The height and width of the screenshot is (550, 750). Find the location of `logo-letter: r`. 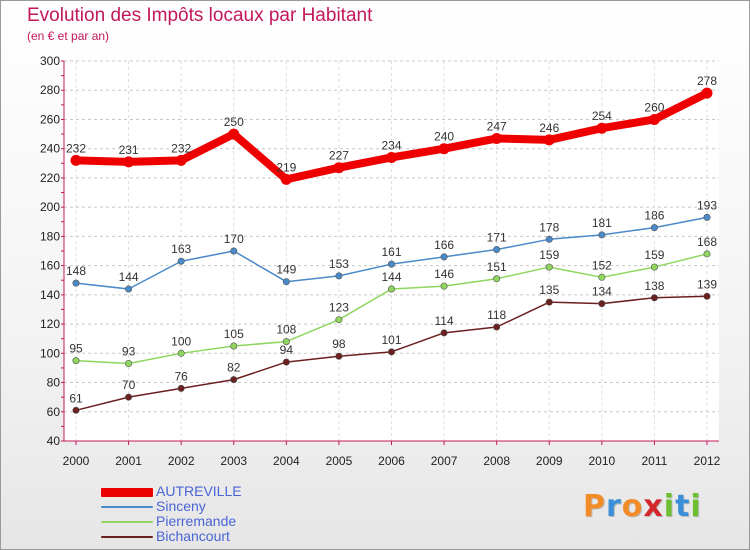

logo-letter: r is located at coordinates (614, 506).